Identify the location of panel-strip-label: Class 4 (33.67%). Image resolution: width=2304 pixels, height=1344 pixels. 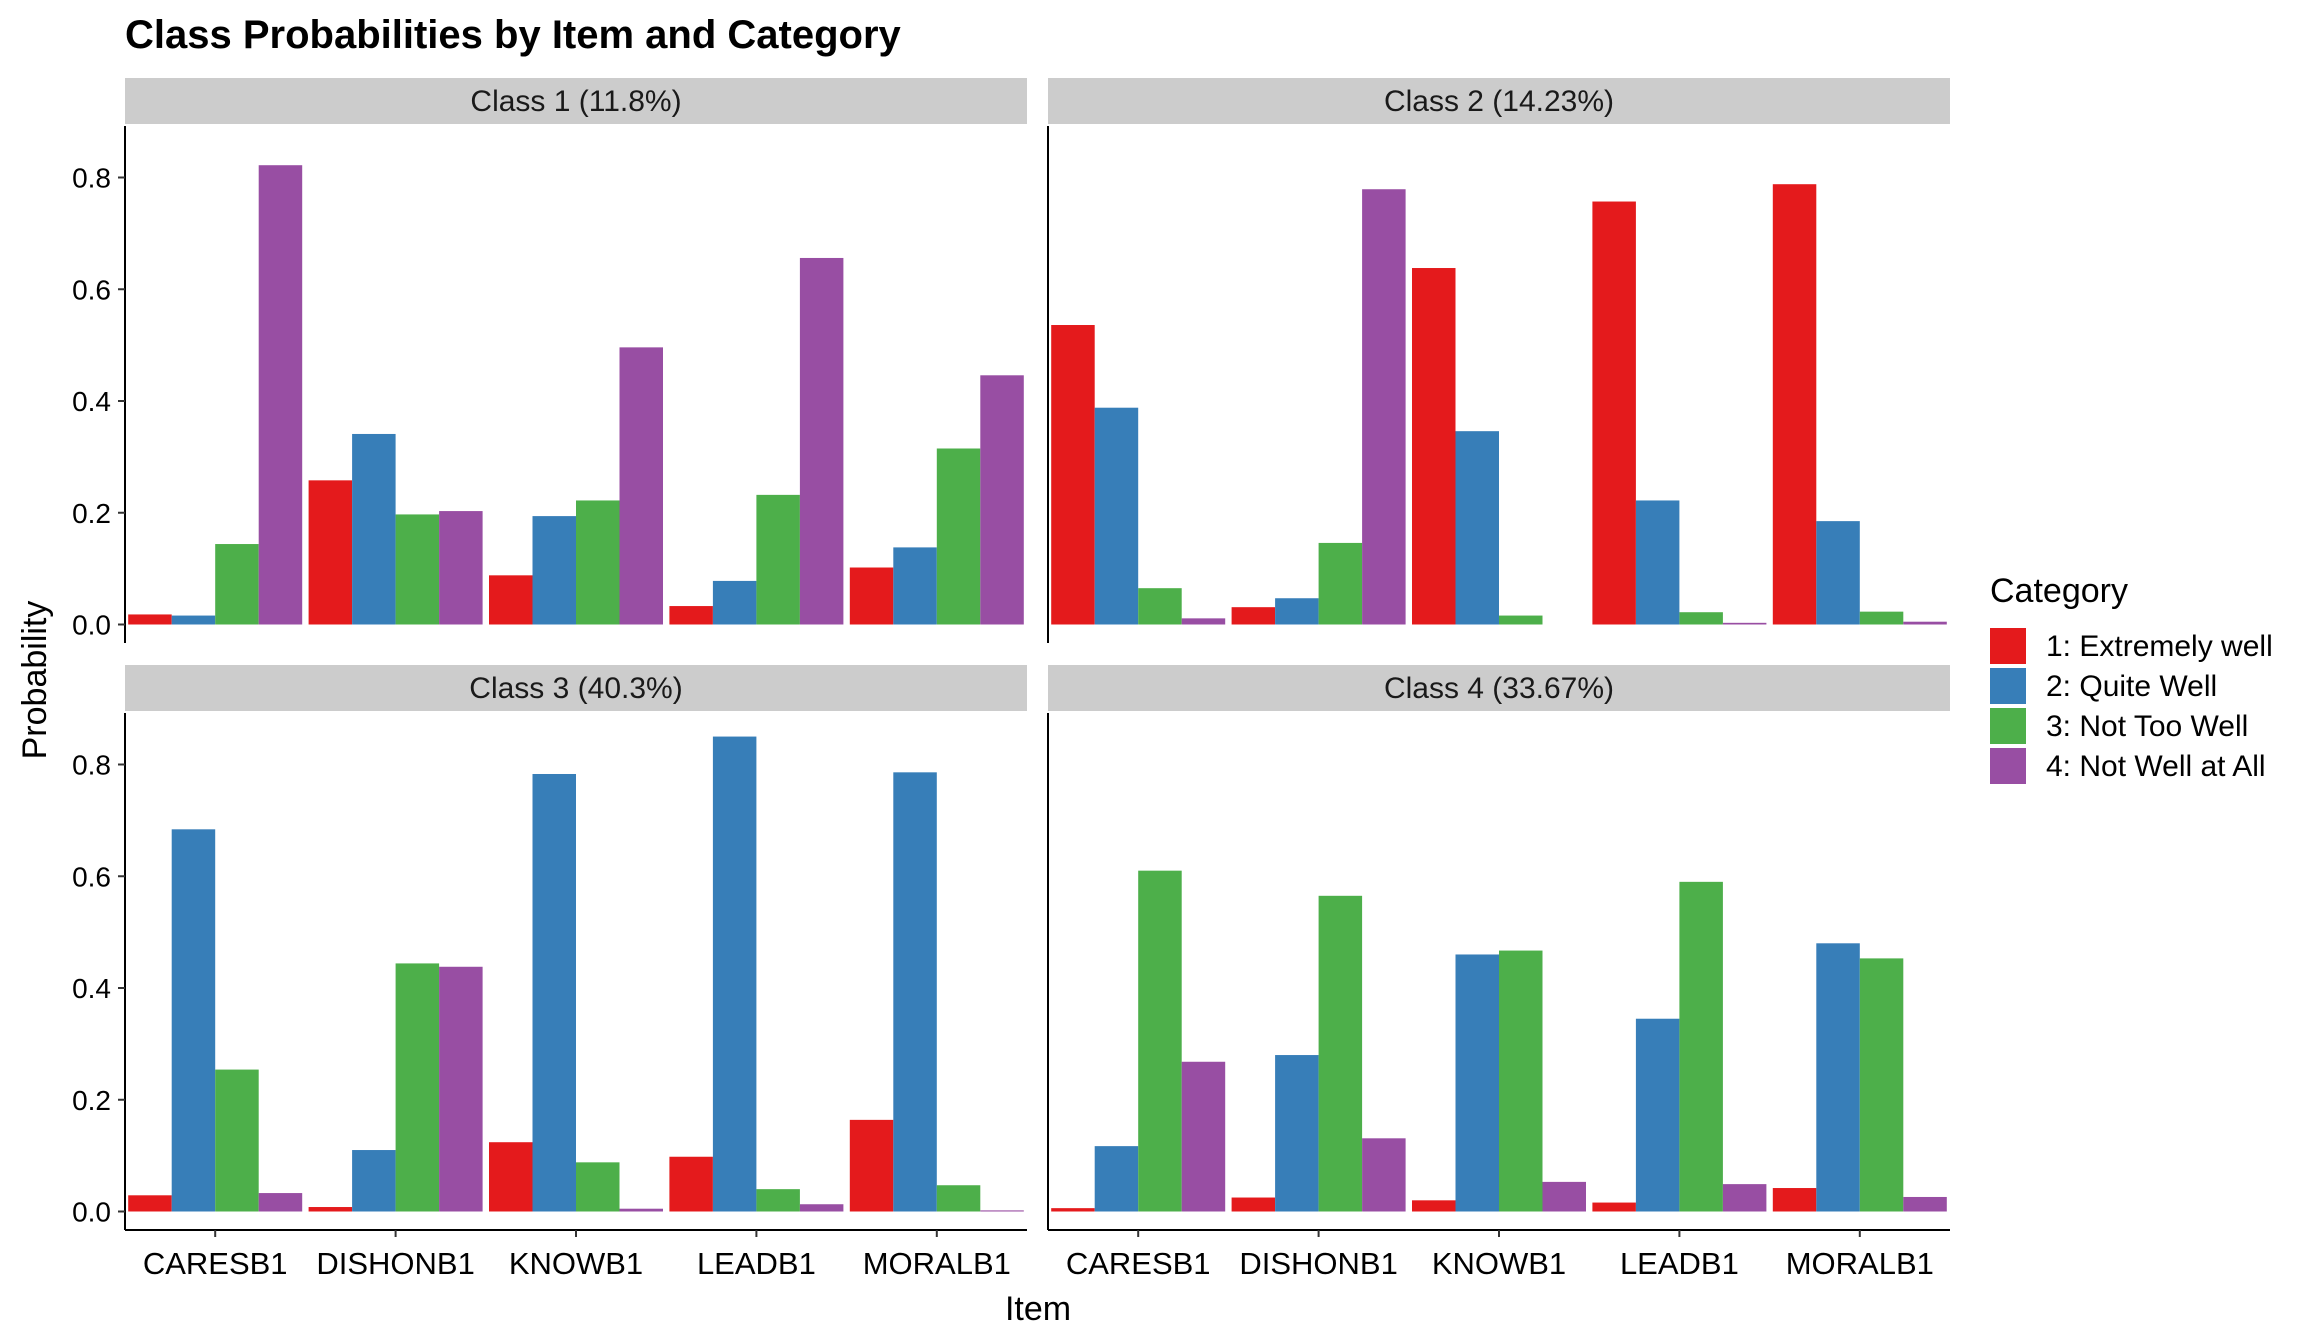
(1499, 688).